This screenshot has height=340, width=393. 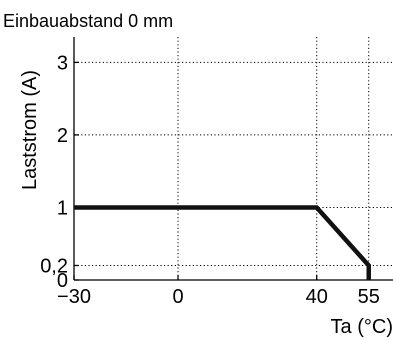 What do you see at coordinates (88, 21) in the screenshot?
I see `chart-title: Einbauabstand 0 mm` at bounding box center [88, 21].